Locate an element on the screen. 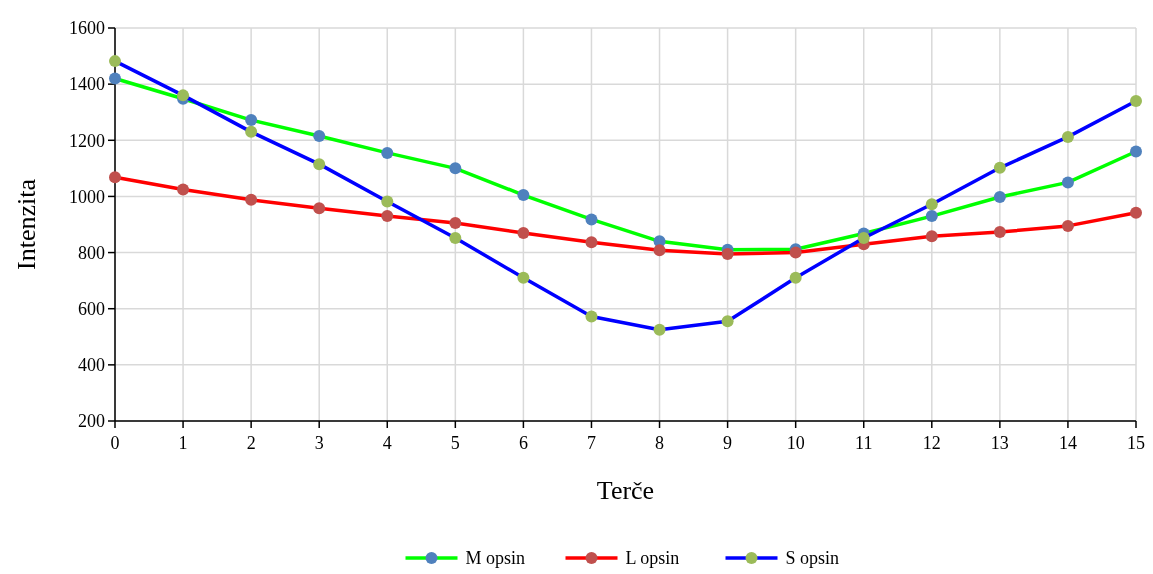 The width and height of the screenshot is (1153, 574). legend-label: M opsin is located at coordinates (495, 558).